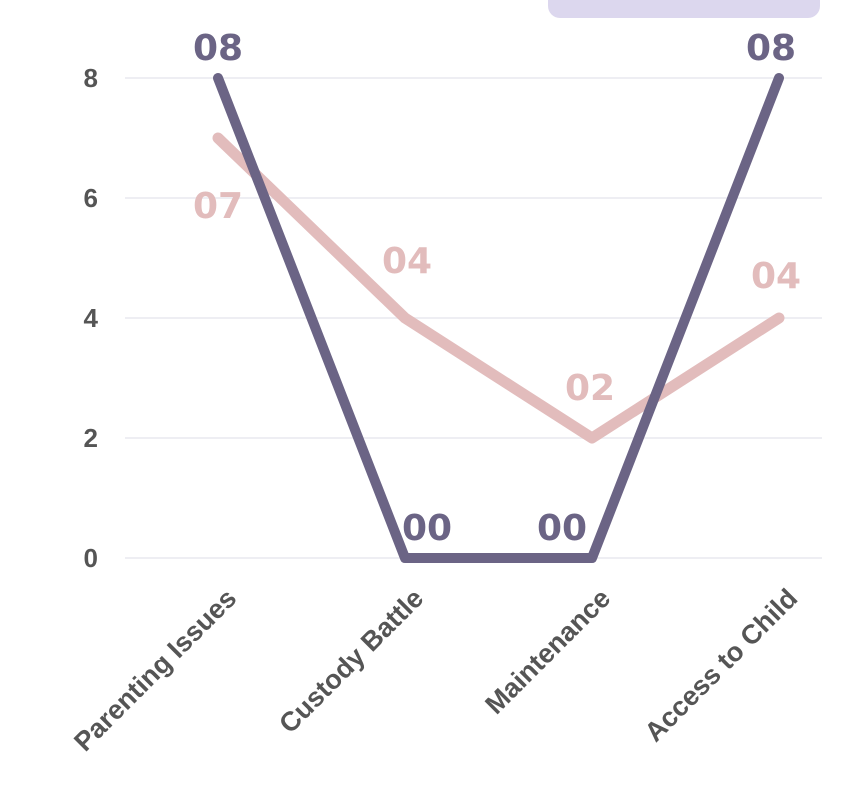 The image size is (852, 810). Describe the element at coordinates (91, 318) in the screenshot. I see `y-tick-label: 4` at that location.